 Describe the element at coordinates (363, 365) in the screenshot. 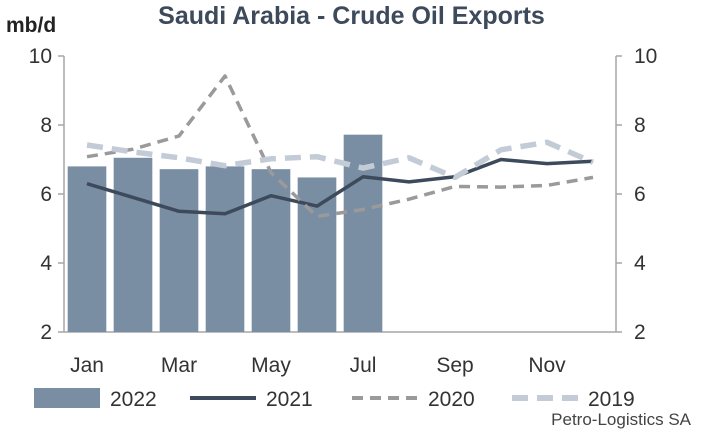

I see `x-tick-label: Jul` at that location.